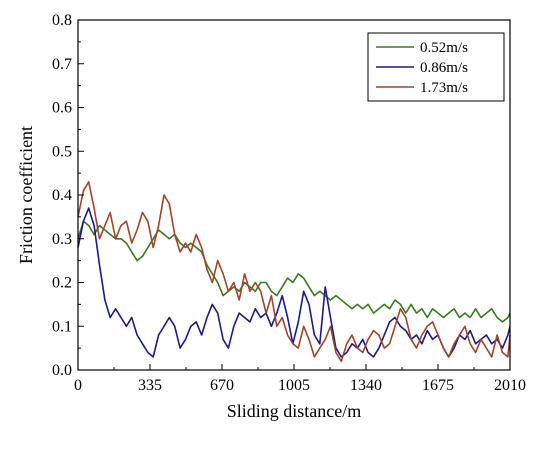  Describe the element at coordinates (26, 195) in the screenshot. I see `y-axis-title: Friction coefficient` at that location.